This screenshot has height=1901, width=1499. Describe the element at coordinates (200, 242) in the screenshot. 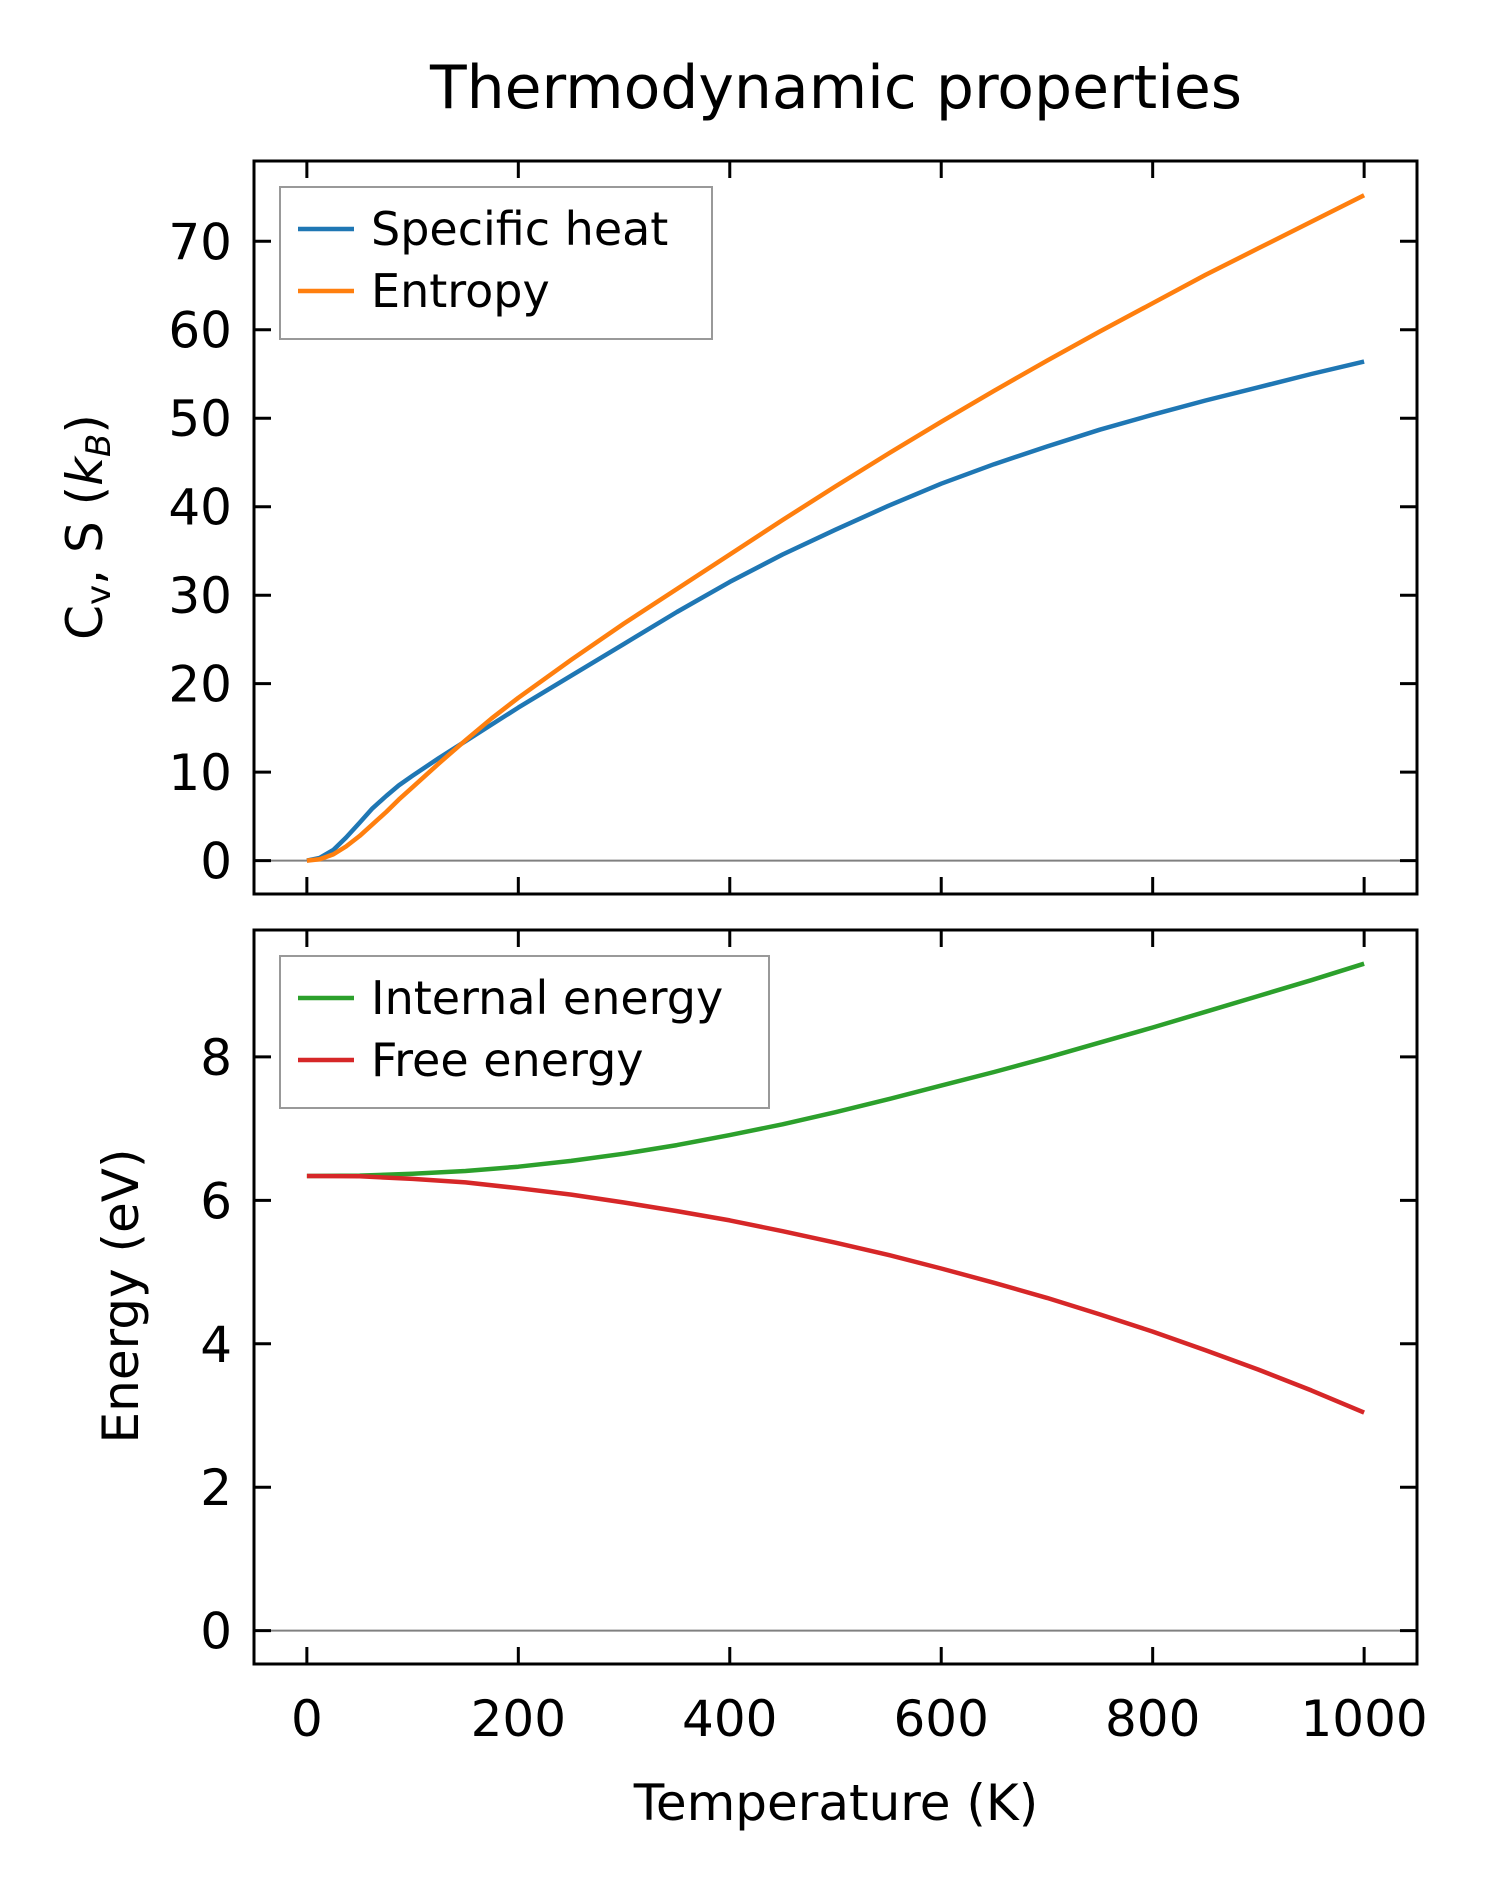

I see `y-tick-label: 70` at that location.